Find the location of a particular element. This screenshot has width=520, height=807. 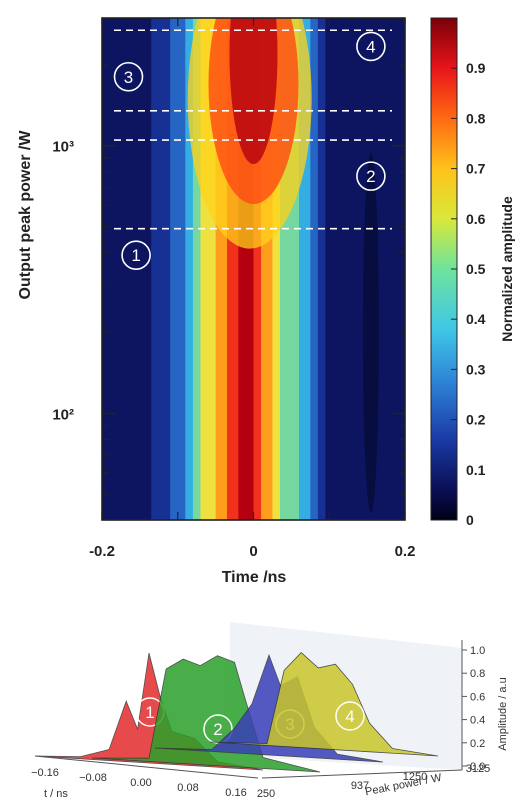

peak-power-tick-label: 3125 is located at coordinates (478, 769).